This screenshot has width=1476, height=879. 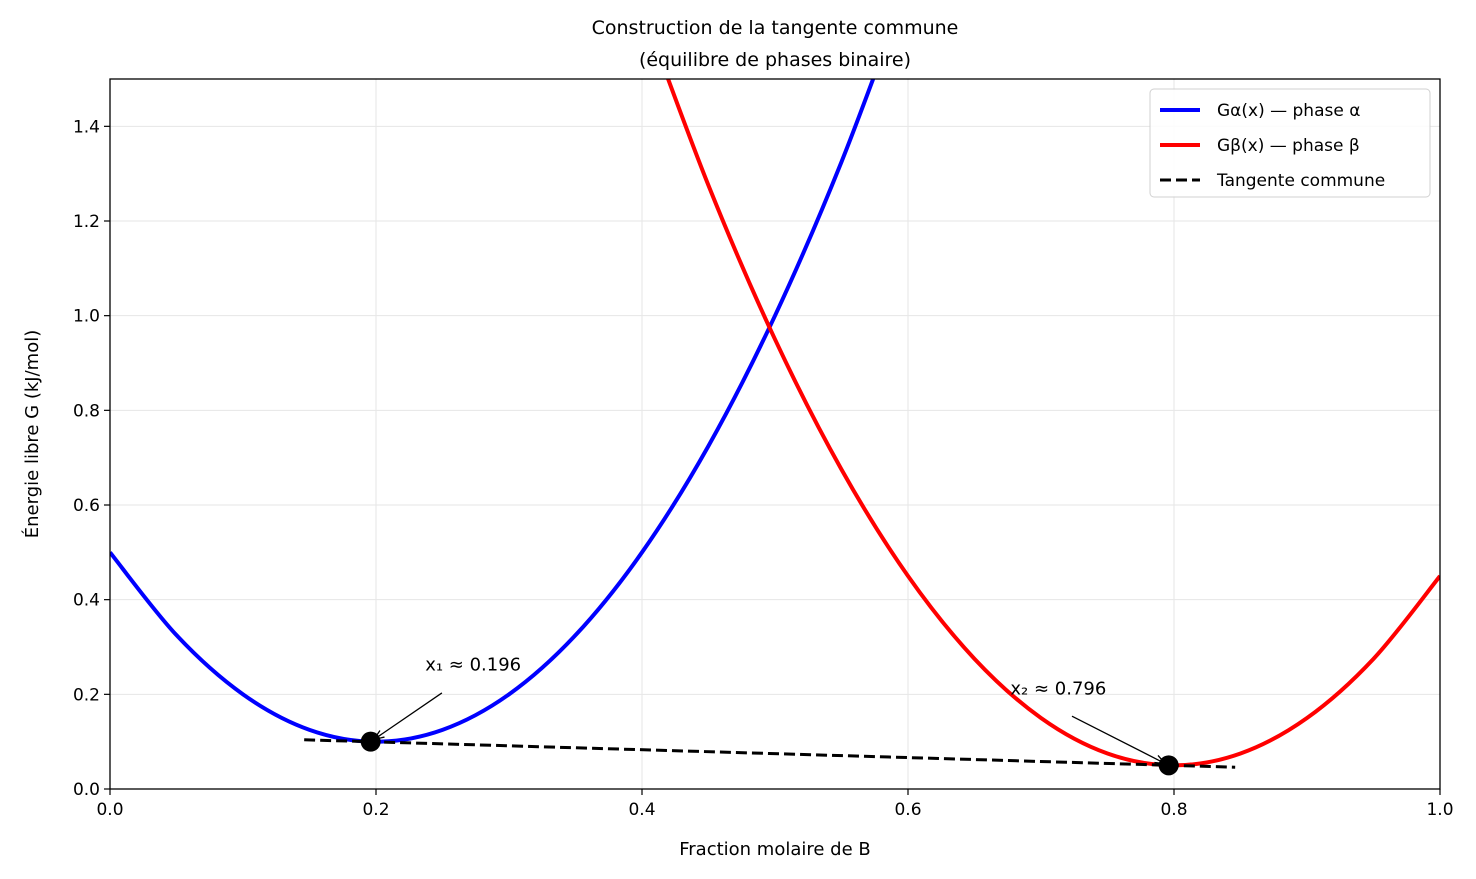 What do you see at coordinates (769, 715) in the screenshot?
I see `annotations: x₁ ≈ 0.196 x₂ ≈ 0.796` at bounding box center [769, 715].